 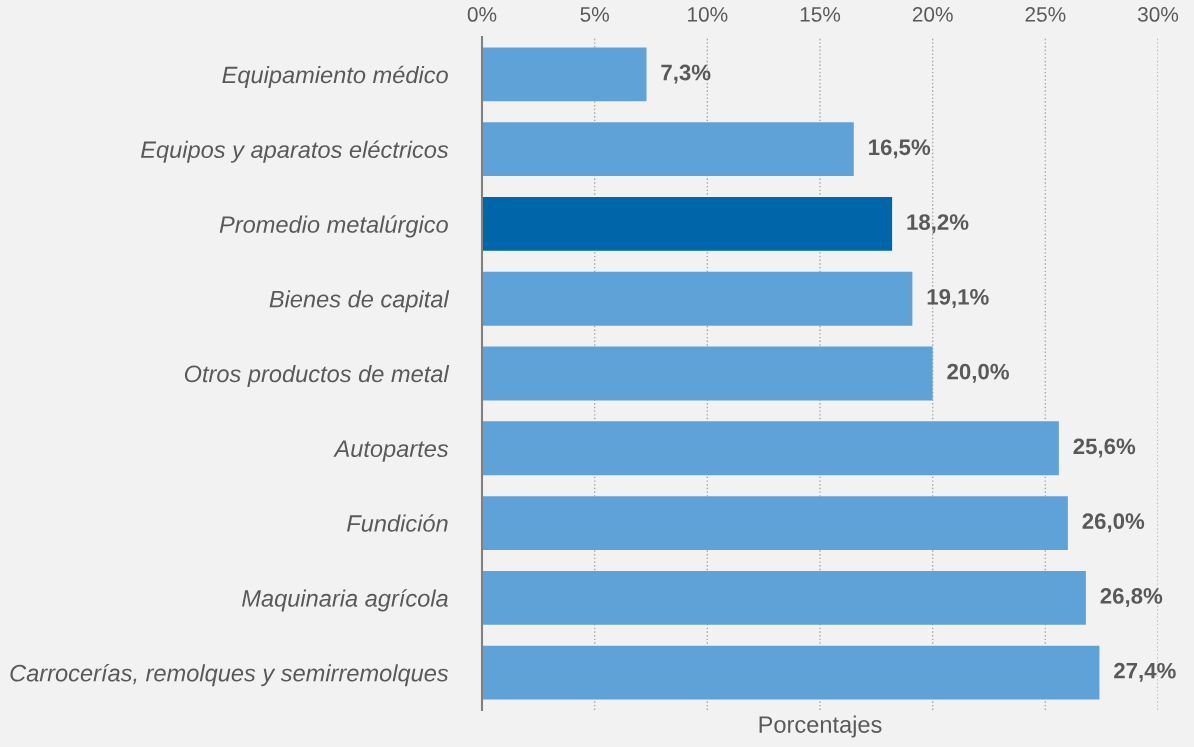 What do you see at coordinates (335, 76) in the screenshot?
I see `y-tick-label: Equipamiento médico` at bounding box center [335, 76].